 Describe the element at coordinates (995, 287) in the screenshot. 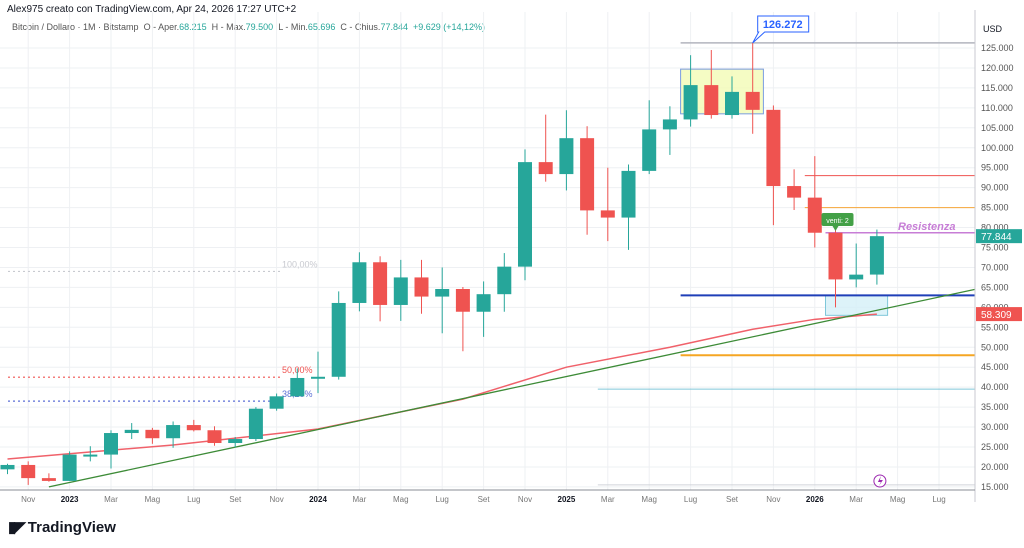

I see `y-tick-label: 65.000` at that location.